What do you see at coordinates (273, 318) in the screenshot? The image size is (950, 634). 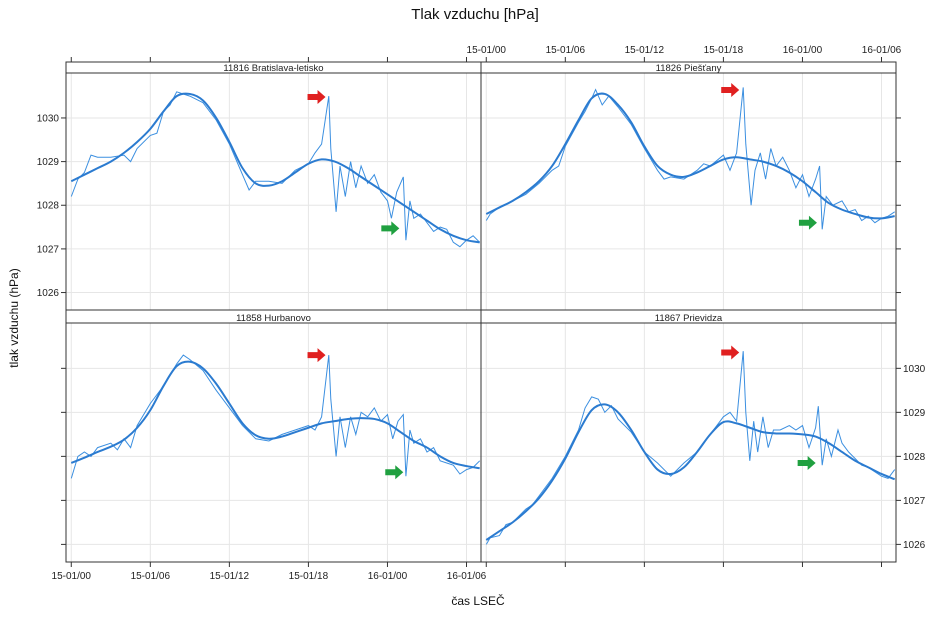 I see `panel-strip-label: 11858 Hurbanovo` at bounding box center [273, 318].